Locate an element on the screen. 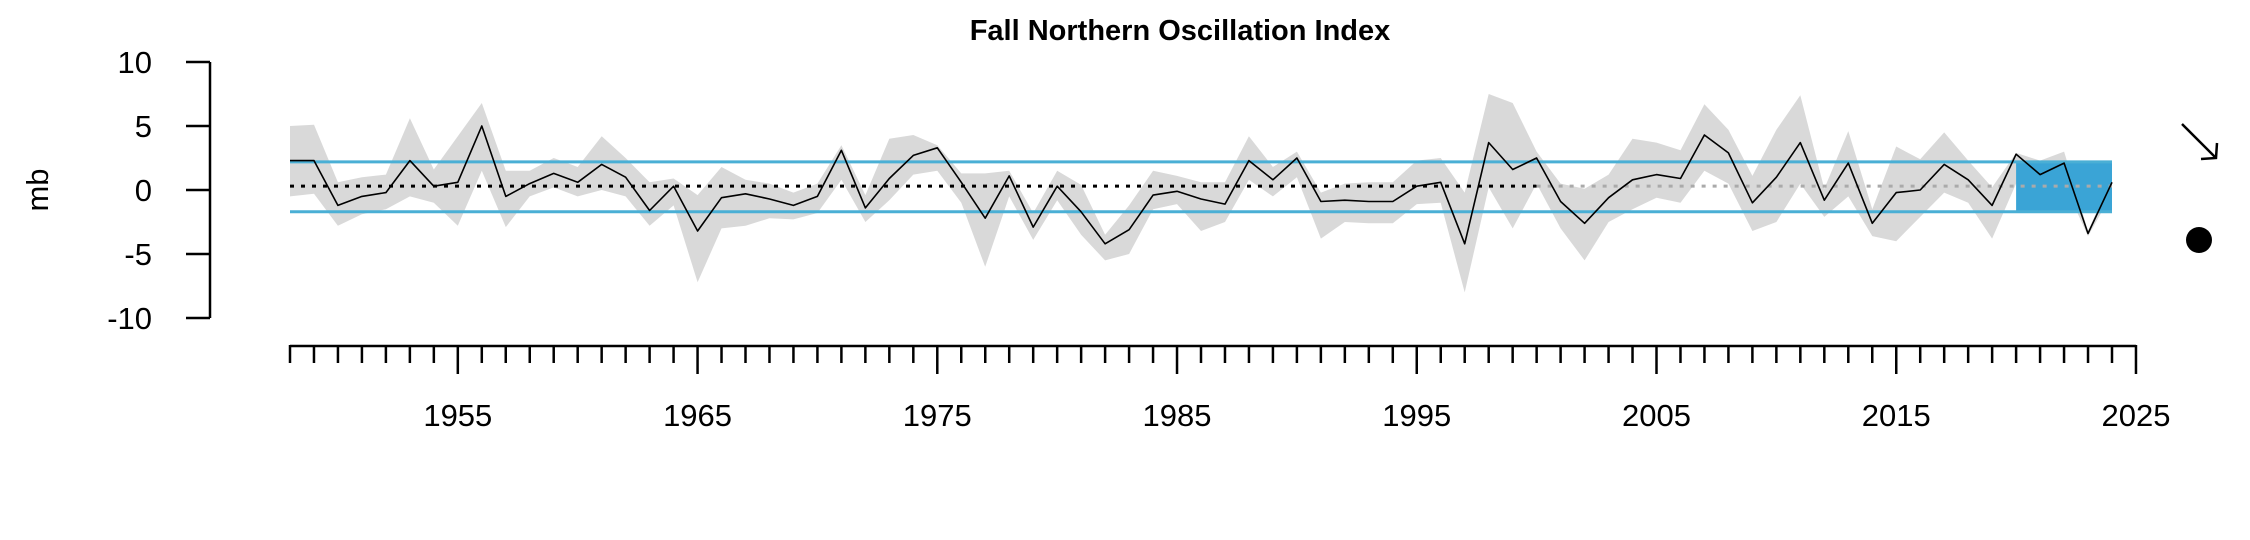 The width and height of the screenshot is (2250, 540). status-symbols is located at coordinates (2200, 188).